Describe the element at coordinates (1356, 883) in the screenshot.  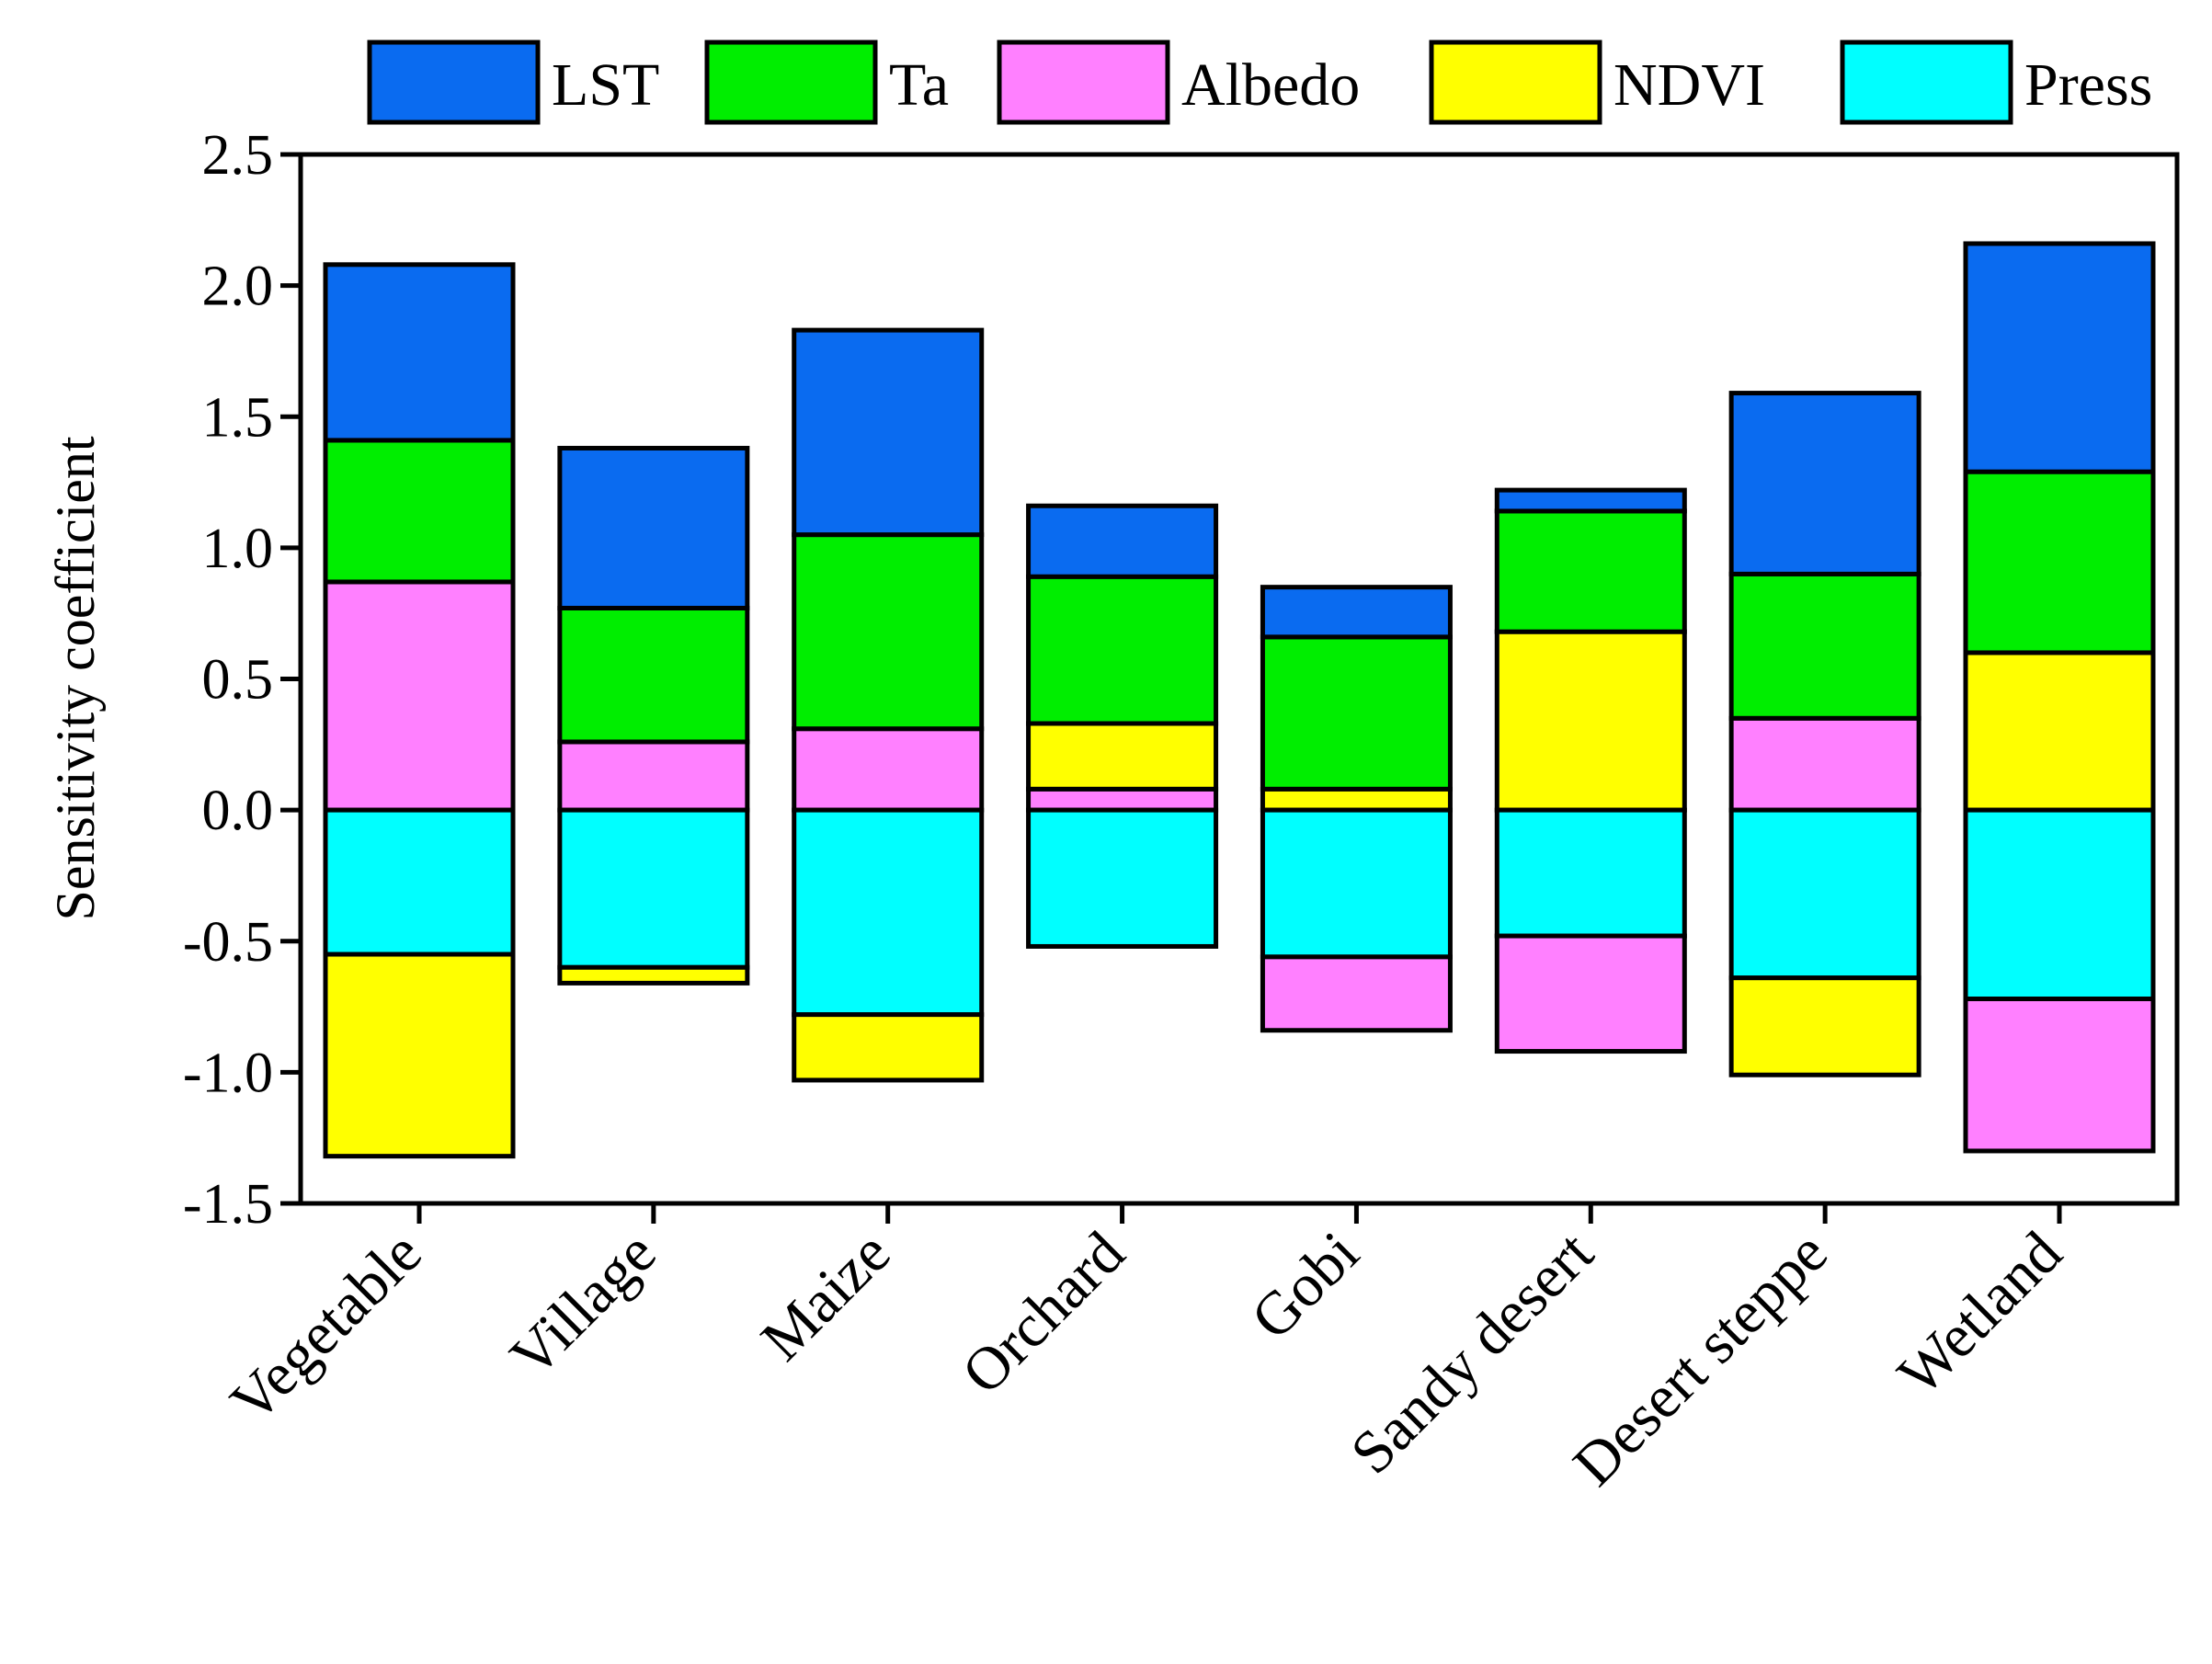
I see `bar-gobi-press` at that location.